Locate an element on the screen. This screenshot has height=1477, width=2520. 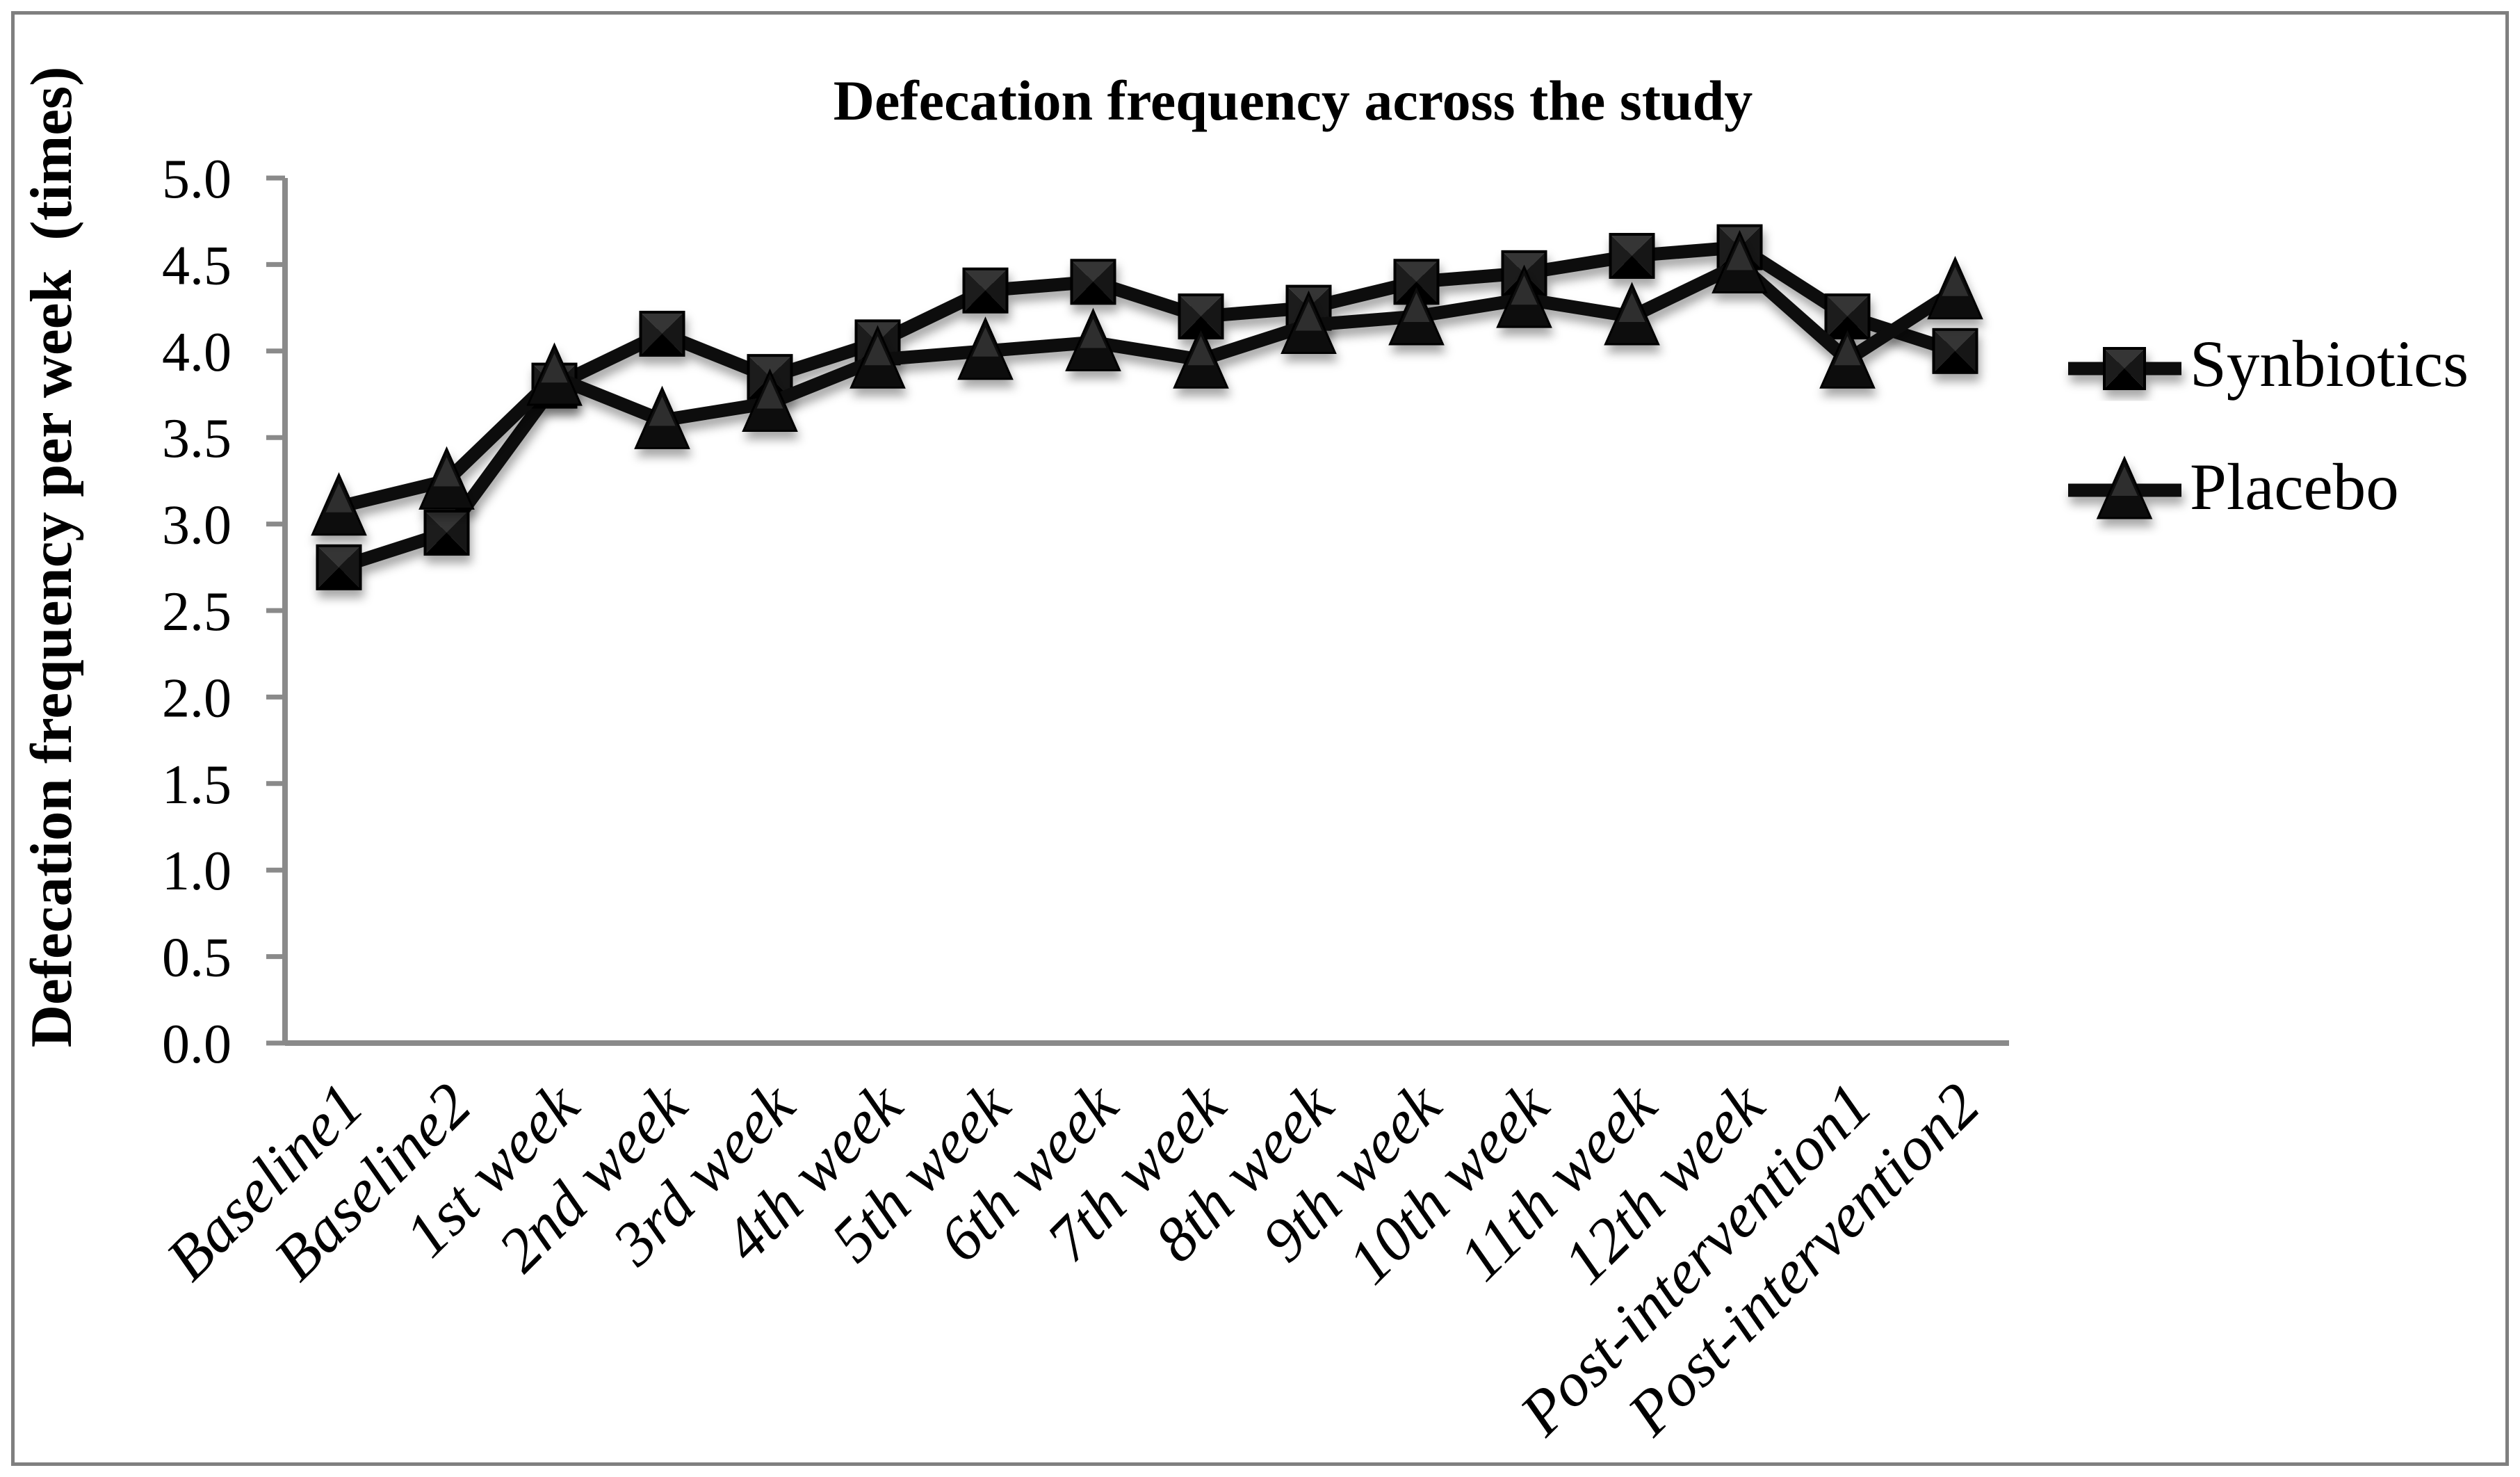
chart-title: Defecation frequency across the study is located at coordinates (1293, 100).